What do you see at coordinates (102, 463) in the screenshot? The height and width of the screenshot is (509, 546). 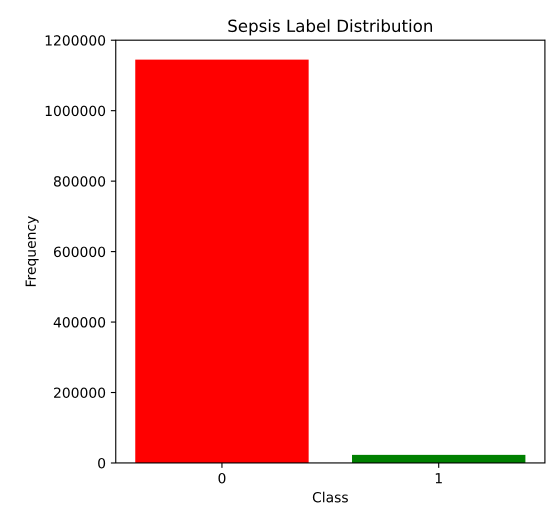 I see `y-tick-label: 0` at bounding box center [102, 463].